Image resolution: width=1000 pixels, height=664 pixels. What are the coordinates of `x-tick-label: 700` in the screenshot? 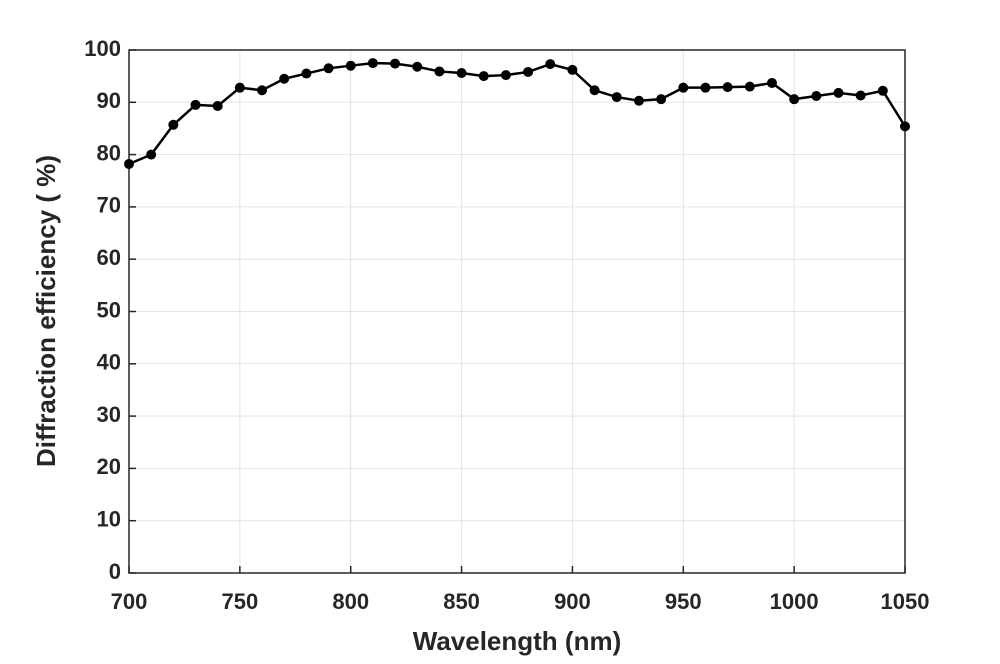 It's located at (129, 601).